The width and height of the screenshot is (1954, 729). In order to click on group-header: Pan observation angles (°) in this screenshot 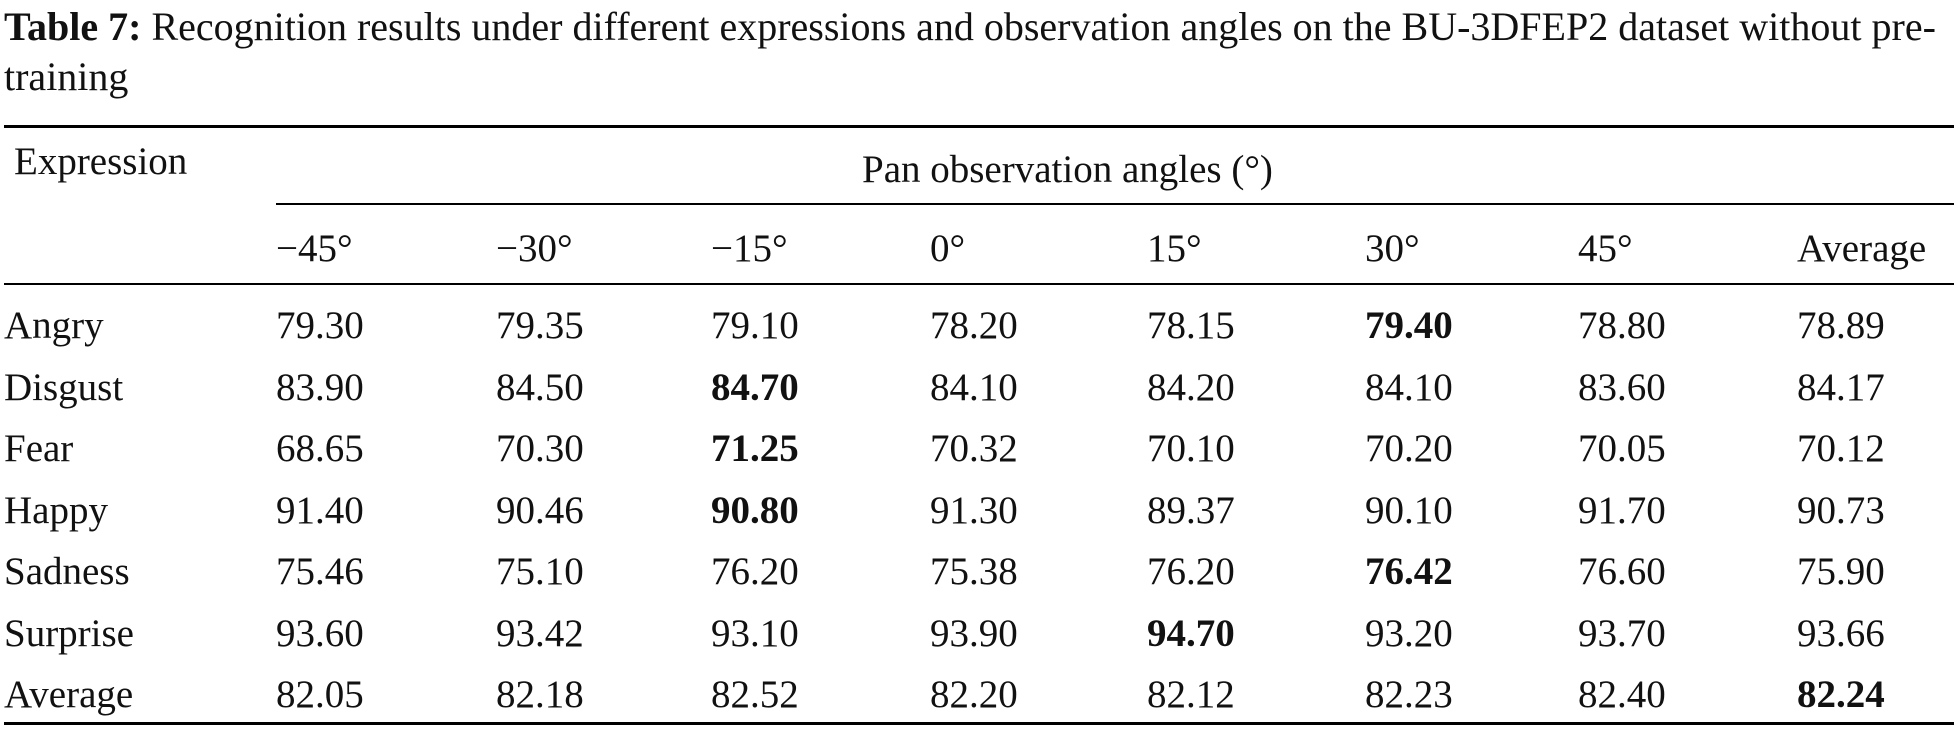, I will do `click(1067, 169)`.